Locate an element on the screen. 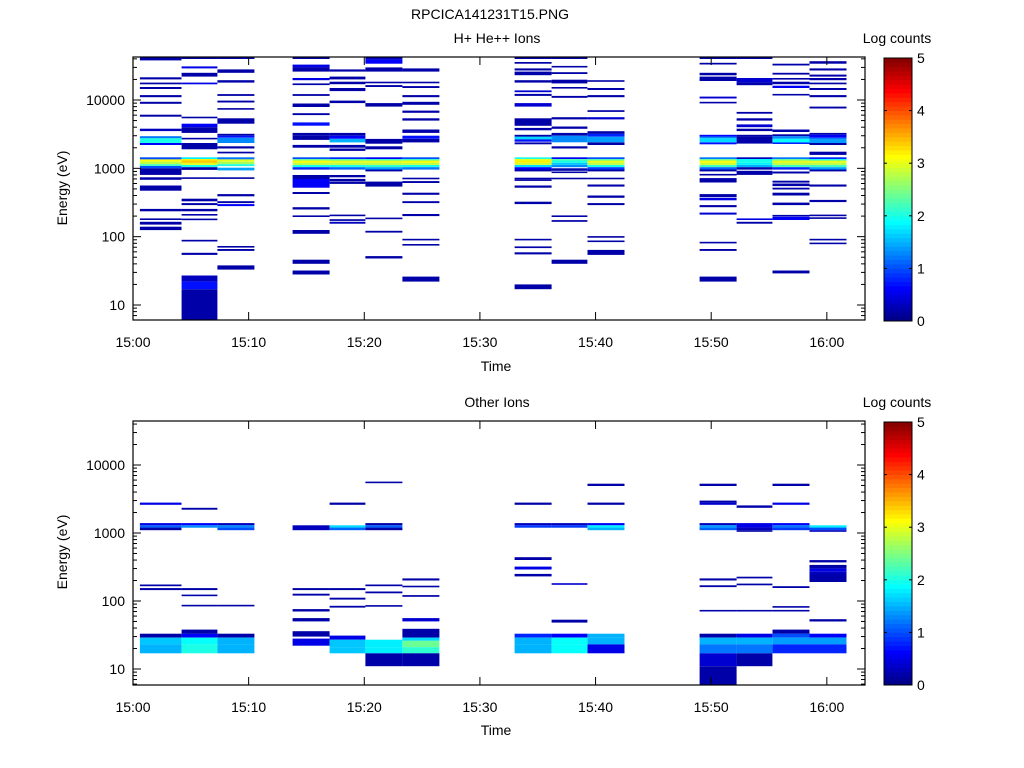 Image resolution: width=1024 pixels, height=768 pixels. colorbar-tick-label: 0 is located at coordinates (921, 321).